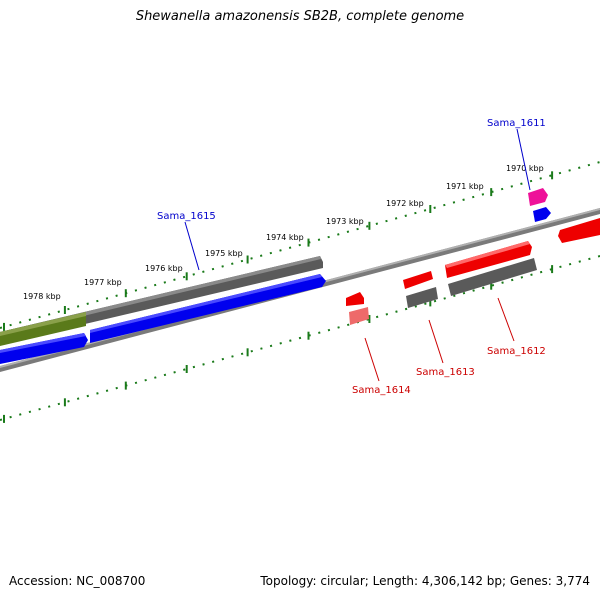 This screenshot has height=600, width=600. Describe the element at coordinates (42, 296) in the screenshot. I see `ruler-label-1978: 1978 kbp` at that location.